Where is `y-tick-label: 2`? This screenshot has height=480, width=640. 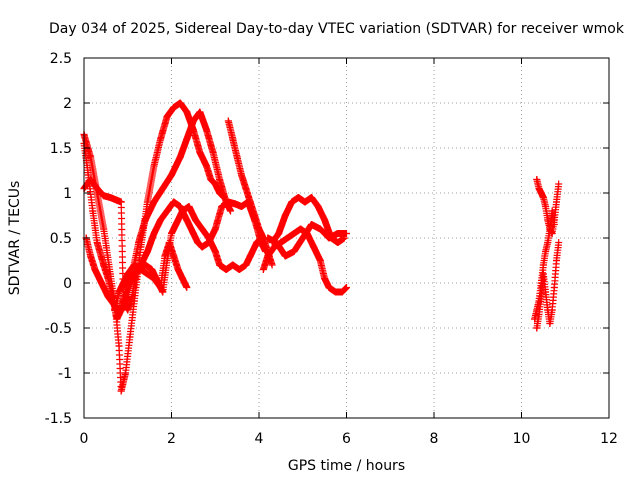
y-tick-label: 2 is located at coordinates (67, 104).